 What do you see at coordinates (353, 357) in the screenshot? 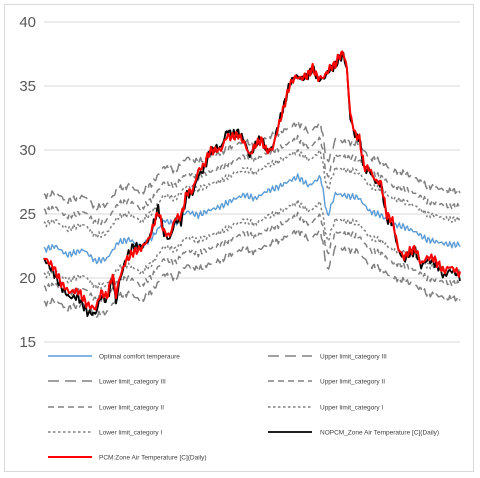
I see `legend-label: Upper limit_category III` at bounding box center [353, 357].